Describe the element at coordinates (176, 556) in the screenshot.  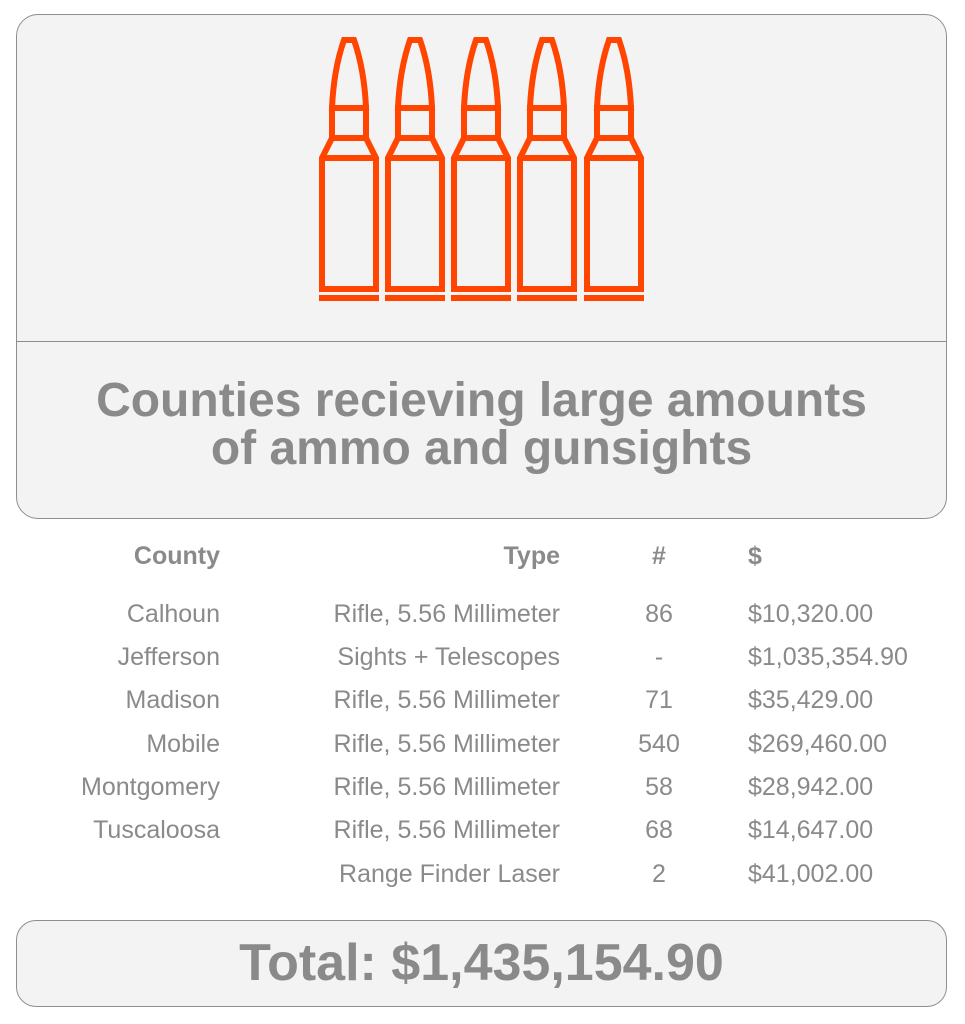
I see `column-header-county: County` at that location.